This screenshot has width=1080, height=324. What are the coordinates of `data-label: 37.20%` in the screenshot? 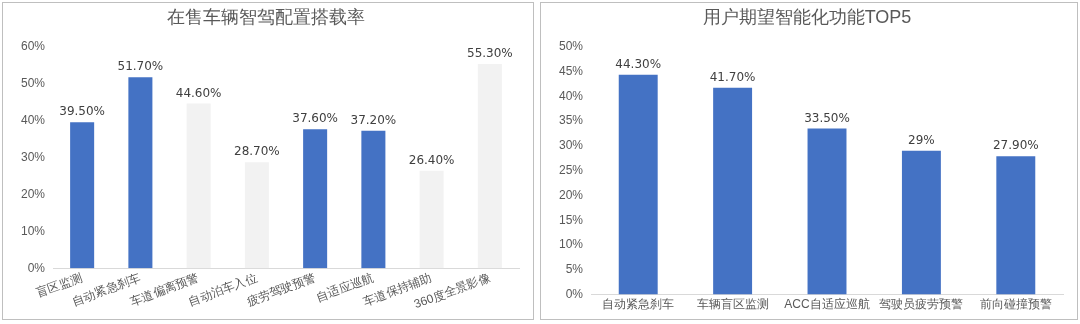 It's located at (373, 119).